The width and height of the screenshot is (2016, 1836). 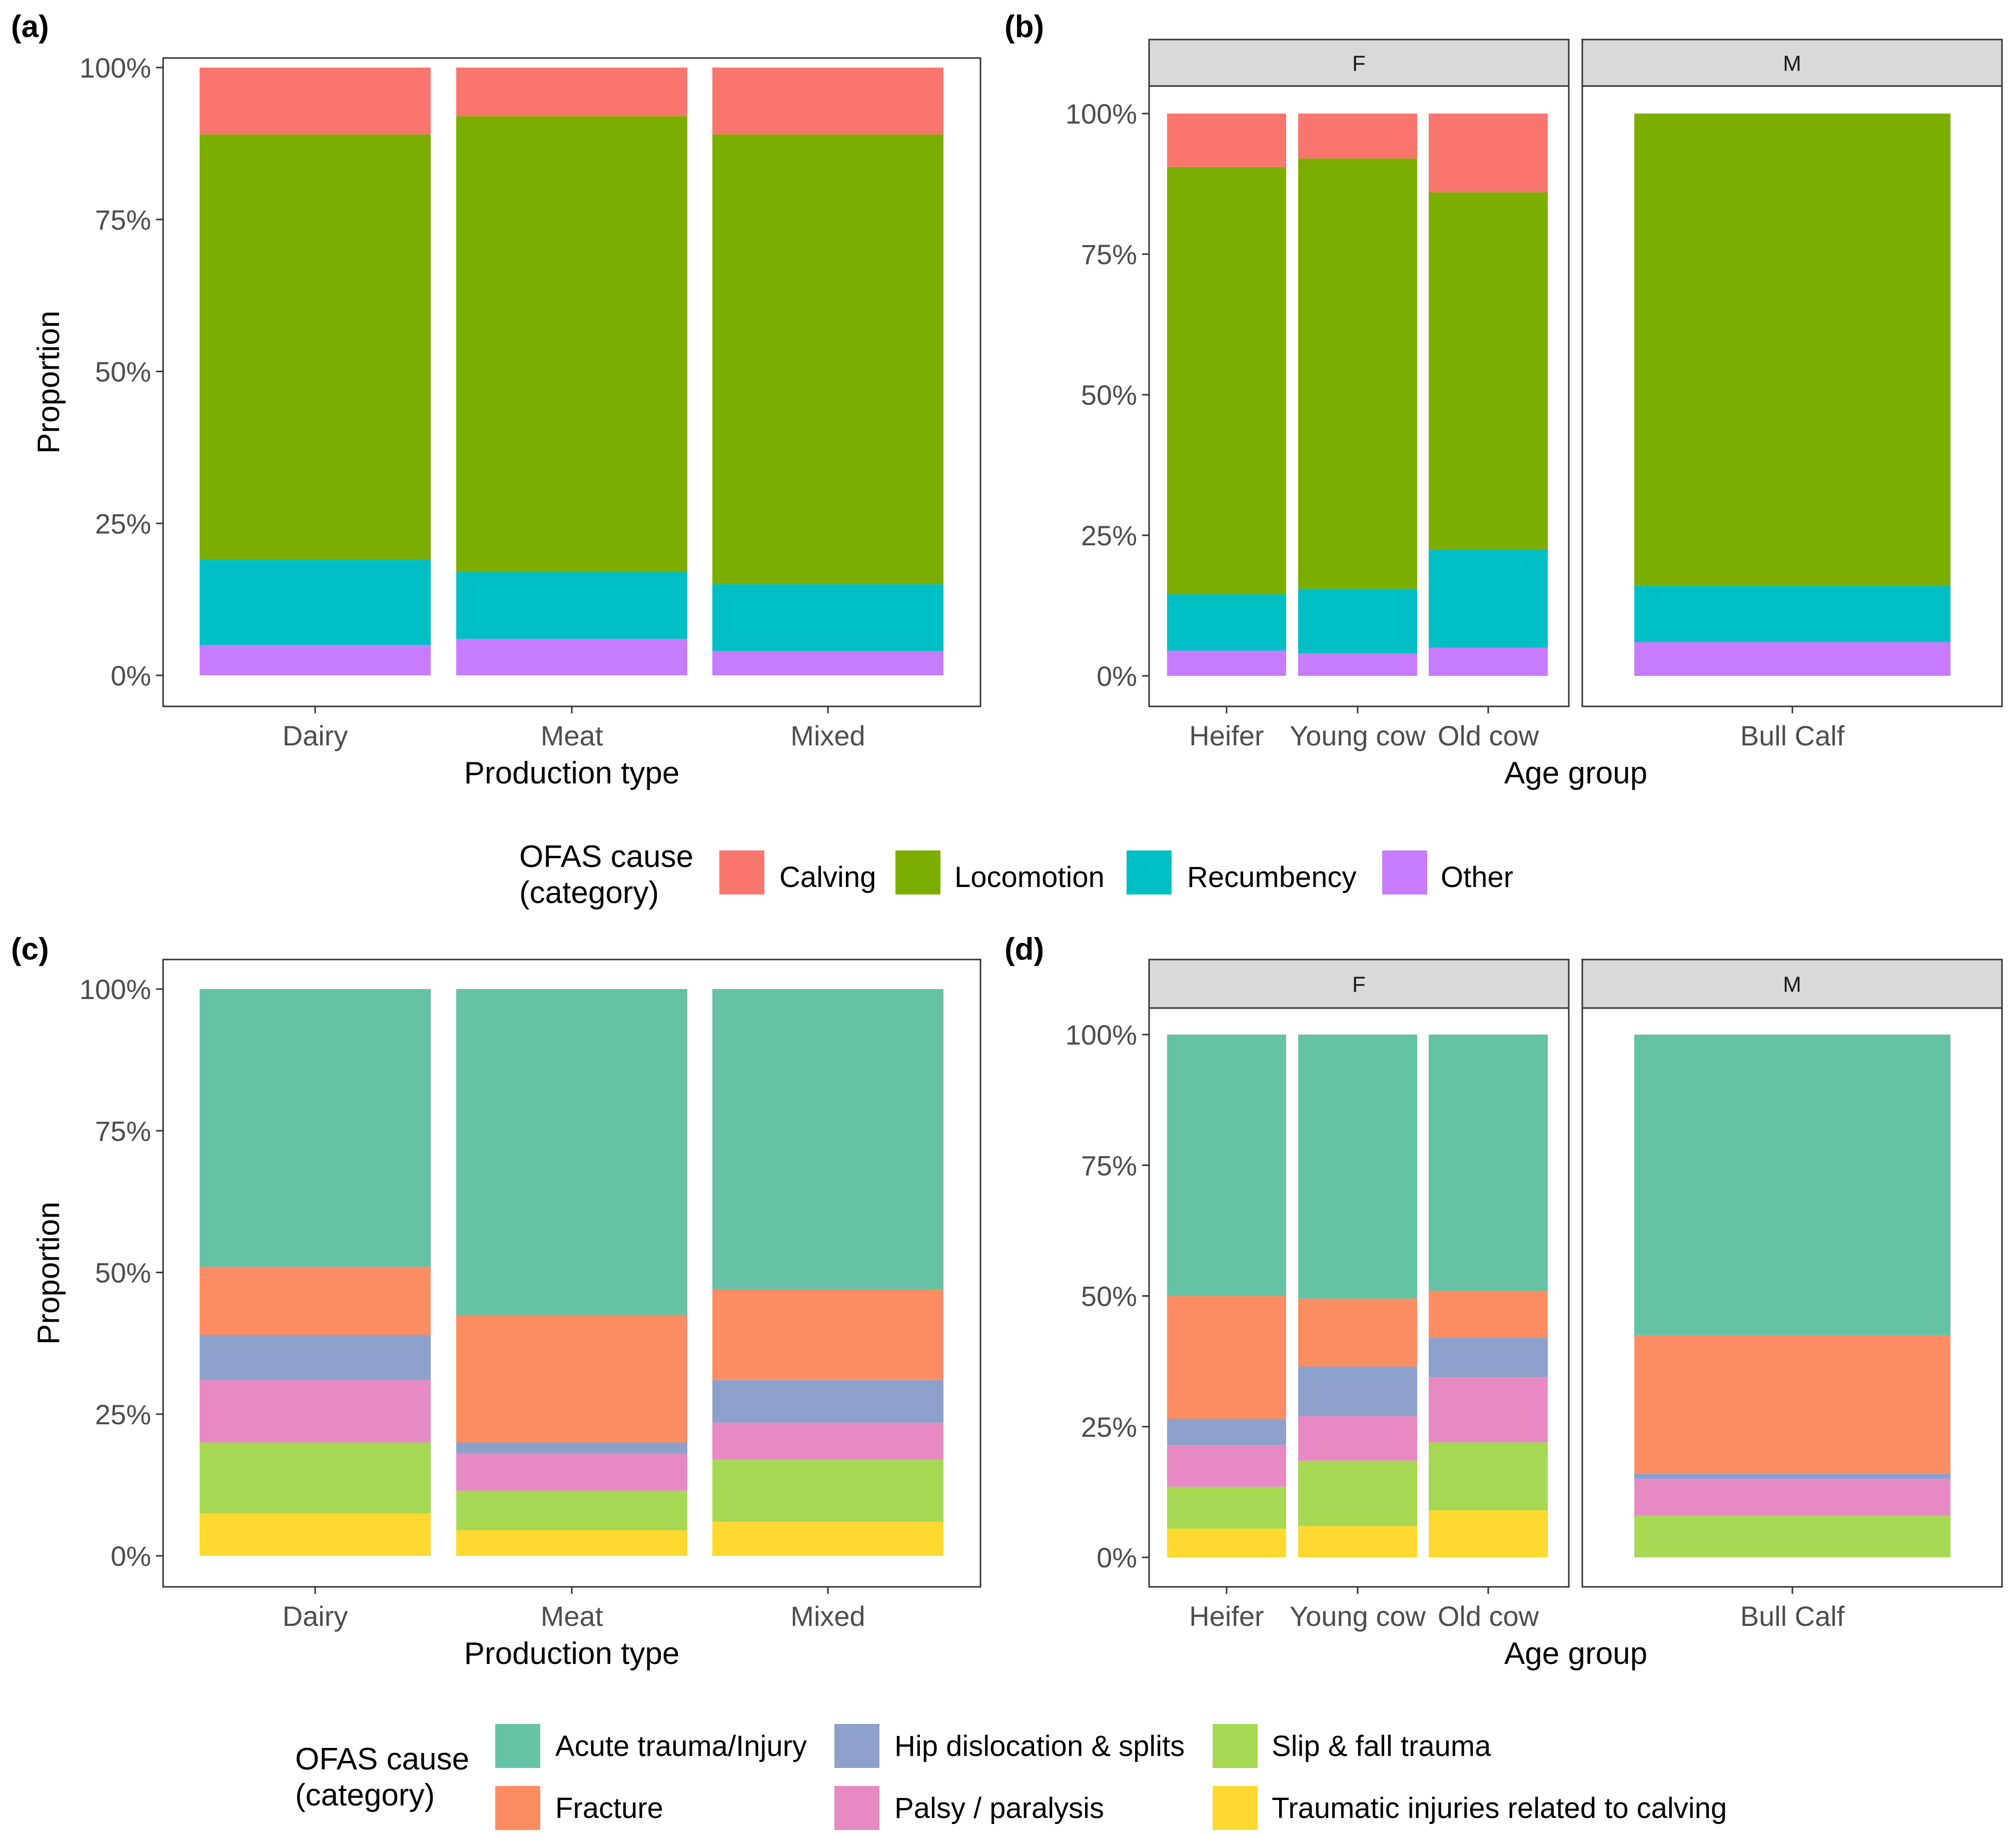 I want to click on panel-a-bar-mixed-calving, so click(x=827, y=101).